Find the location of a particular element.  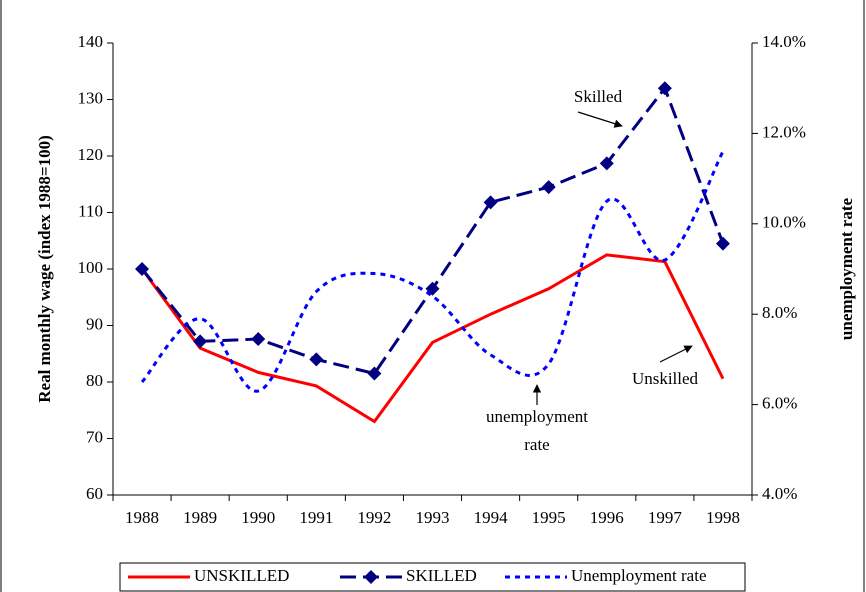

y-tick-label: 140 is located at coordinates (91, 41).